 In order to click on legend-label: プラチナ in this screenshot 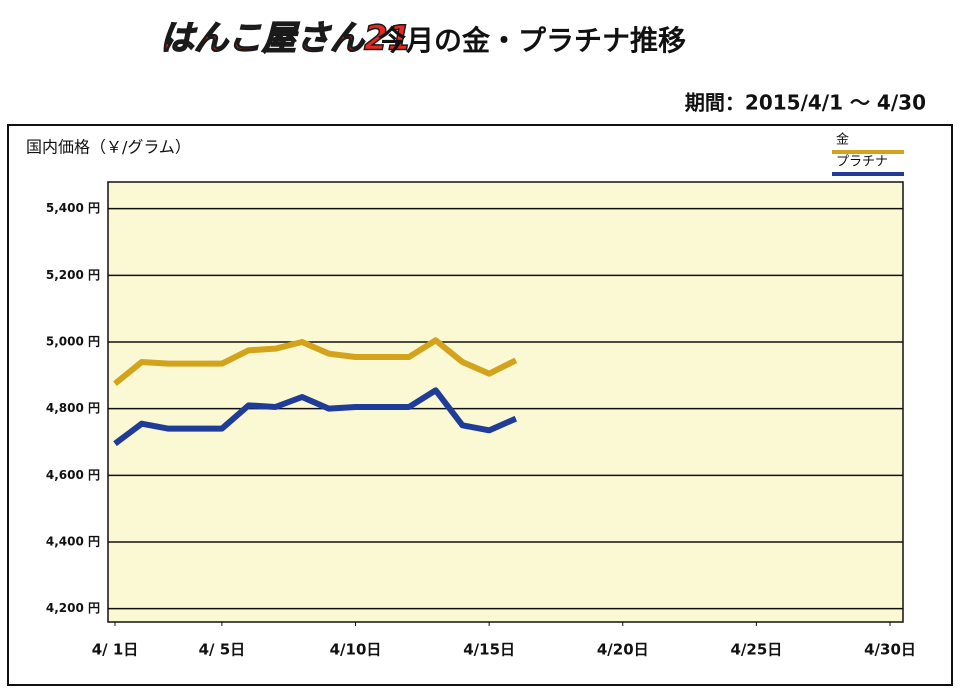, I will do `click(862, 162)`.